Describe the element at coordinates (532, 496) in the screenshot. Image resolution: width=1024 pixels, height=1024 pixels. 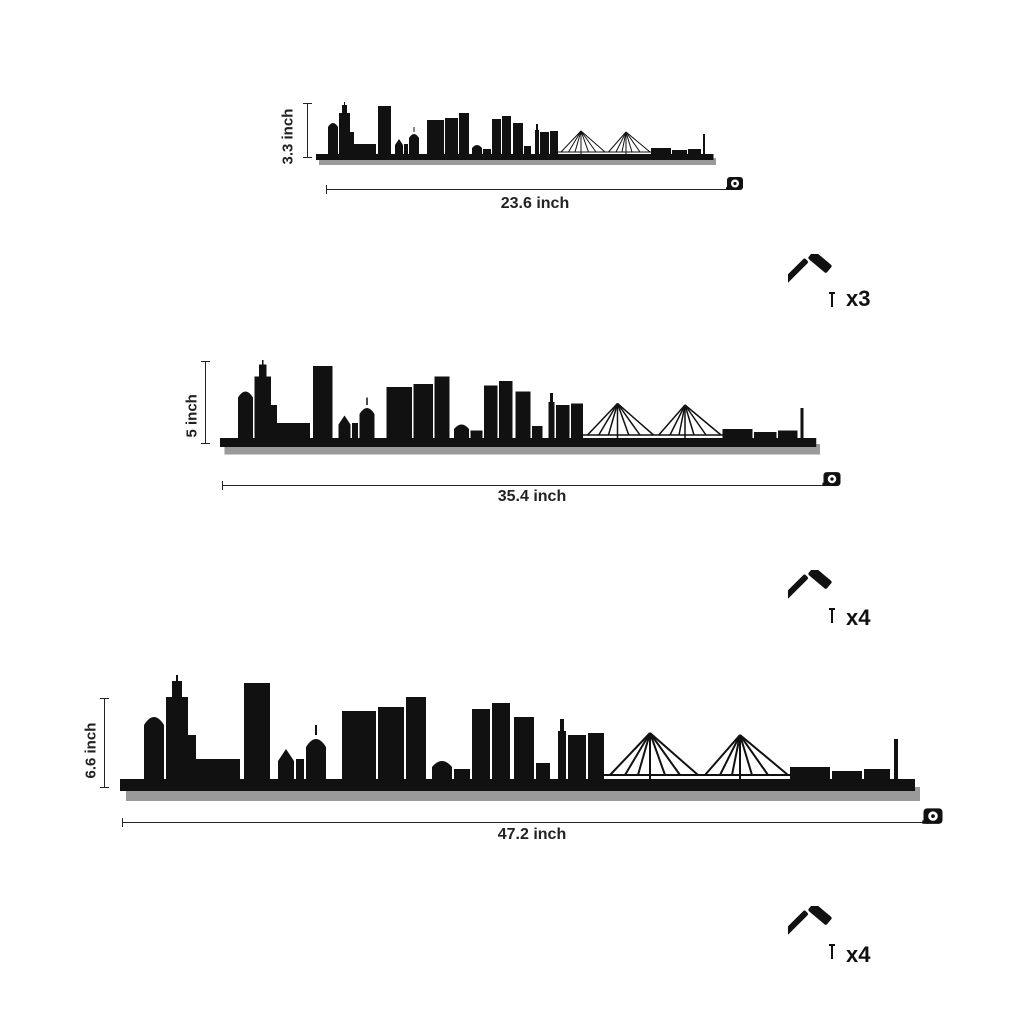
I see `width-label: 35.4 inch` at that location.